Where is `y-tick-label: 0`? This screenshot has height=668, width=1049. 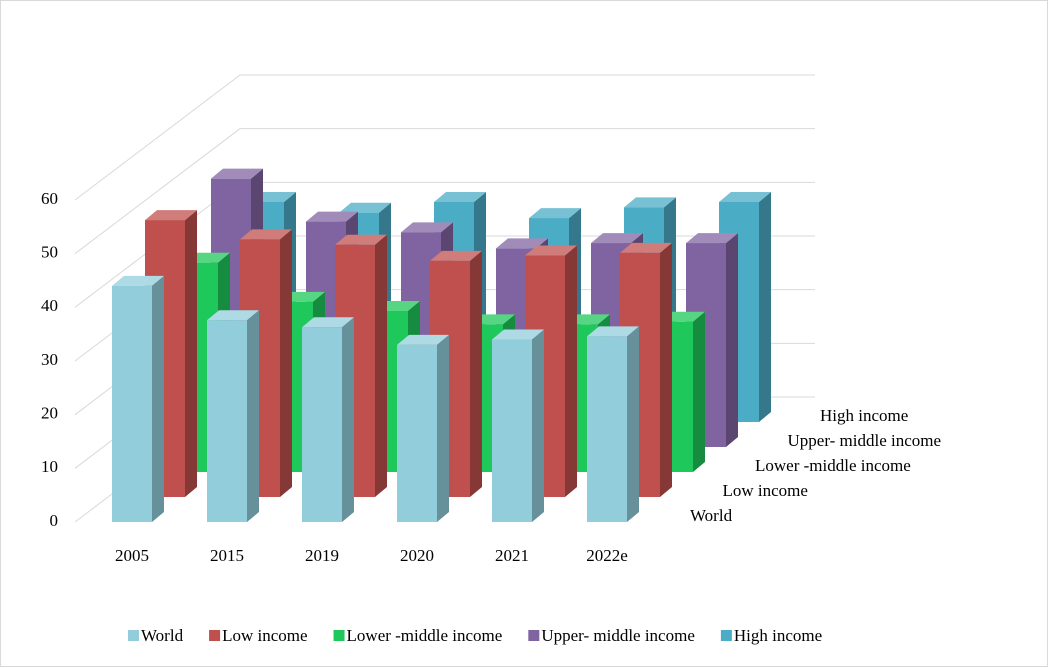 y-tick-label: 0 is located at coordinates (54, 520).